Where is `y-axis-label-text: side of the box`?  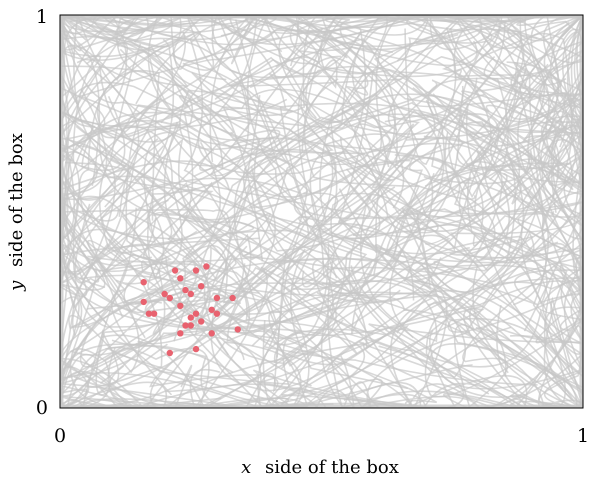
y-axis-label-text: side of the box is located at coordinates (16, 200).